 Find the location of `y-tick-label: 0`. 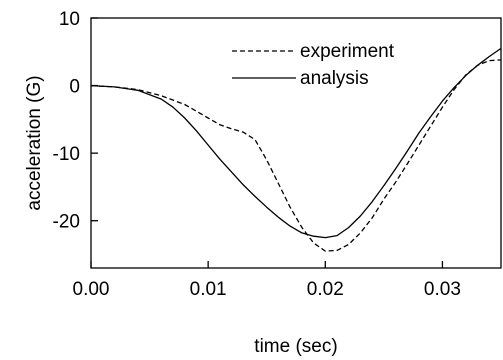

y-tick-label: 0 is located at coordinates (74, 87).